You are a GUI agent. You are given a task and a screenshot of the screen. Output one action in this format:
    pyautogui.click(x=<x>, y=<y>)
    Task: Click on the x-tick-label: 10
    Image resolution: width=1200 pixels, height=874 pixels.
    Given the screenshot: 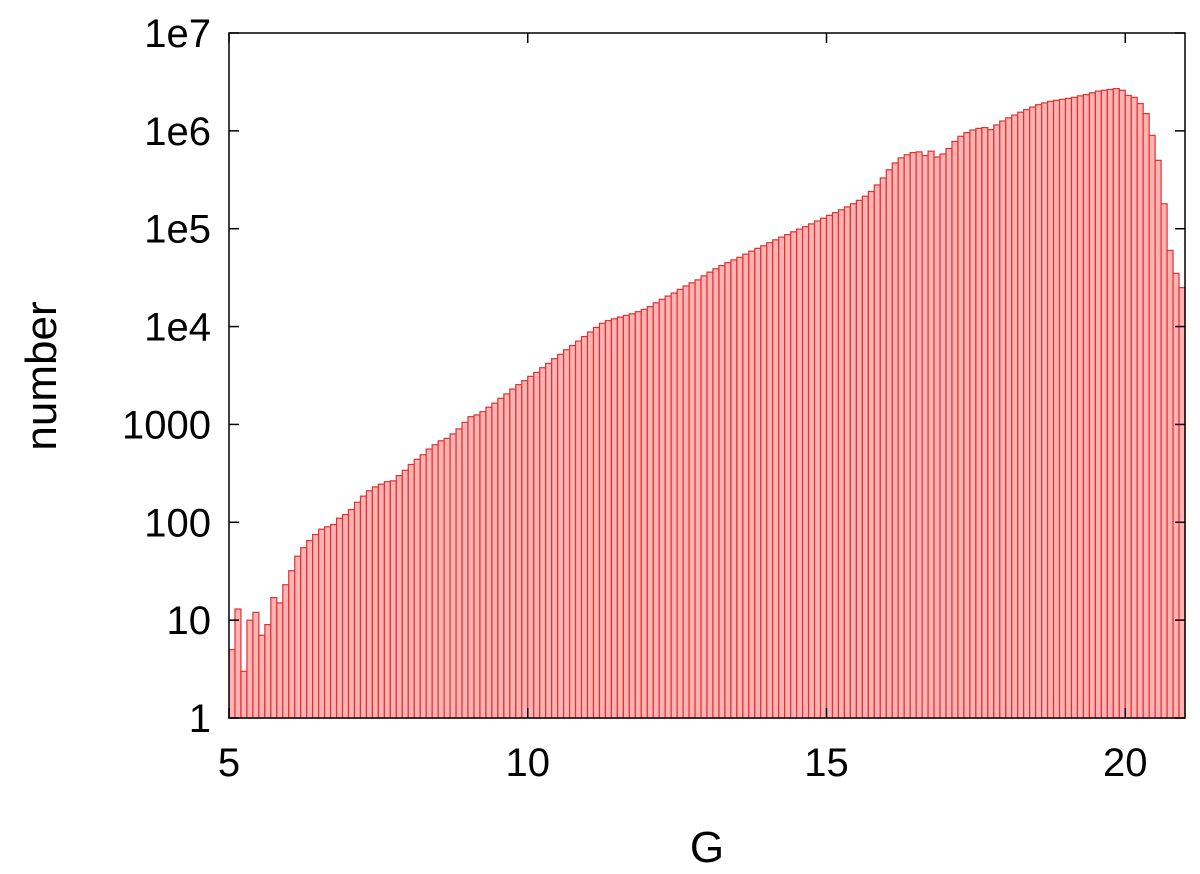 What is the action you would take?
    pyautogui.click(x=528, y=763)
    